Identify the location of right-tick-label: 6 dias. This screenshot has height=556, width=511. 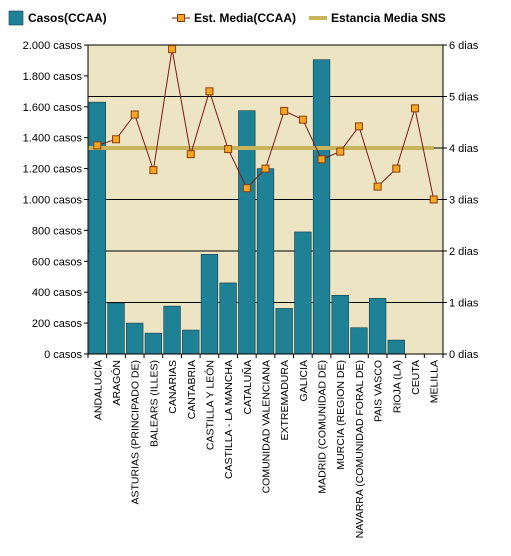
(464, 46).